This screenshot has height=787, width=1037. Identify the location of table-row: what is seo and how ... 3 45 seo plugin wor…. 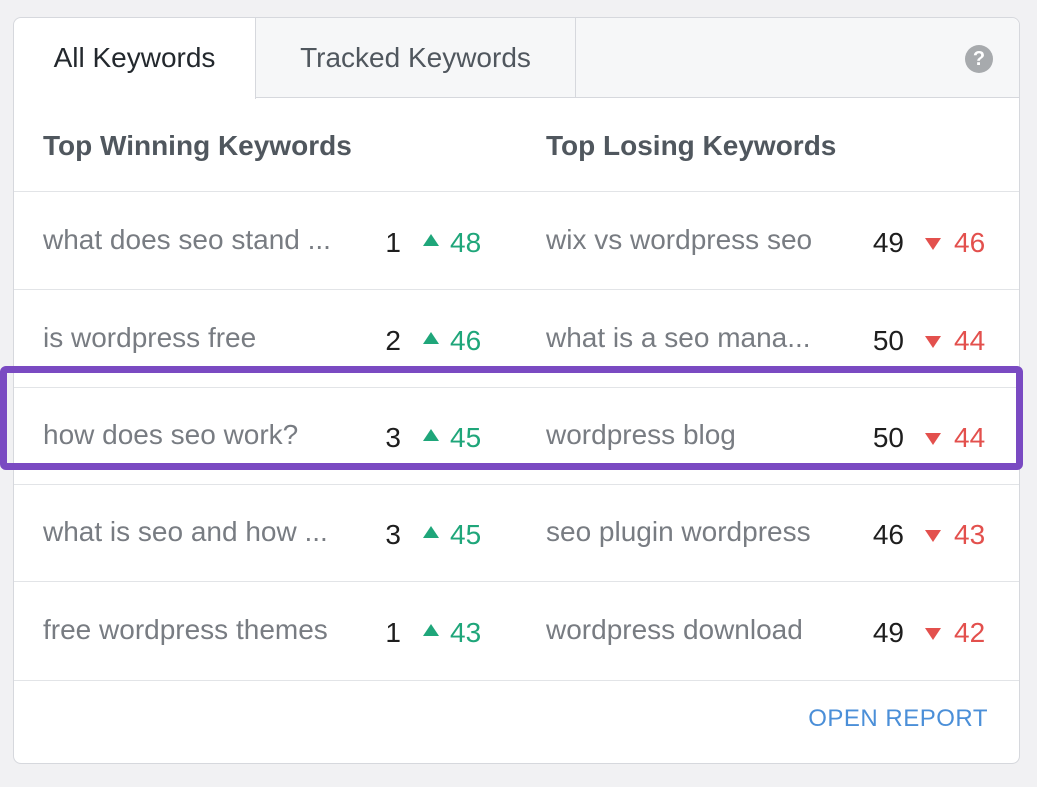
(516, 532).